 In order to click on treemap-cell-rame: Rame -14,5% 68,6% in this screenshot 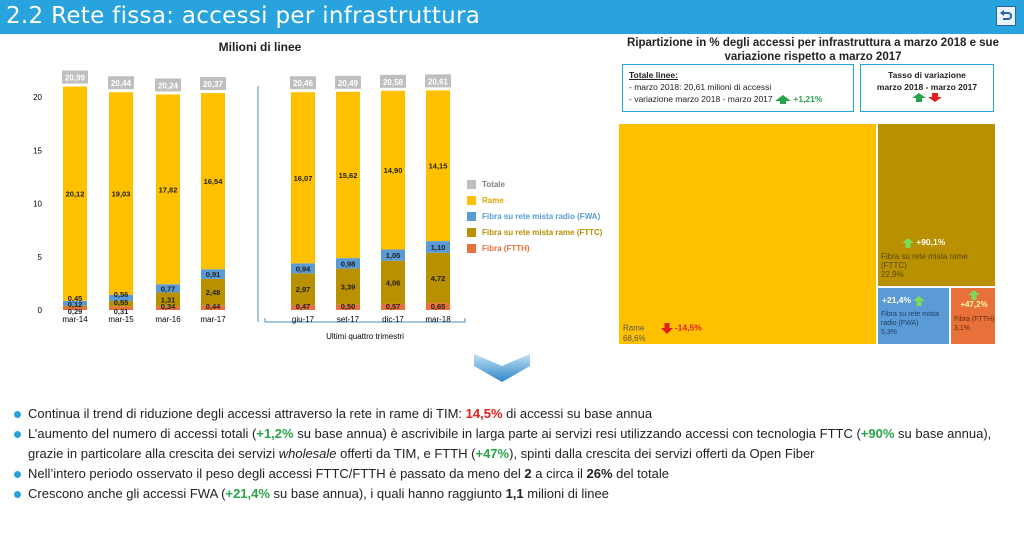, I will do `click(747, 234)`.